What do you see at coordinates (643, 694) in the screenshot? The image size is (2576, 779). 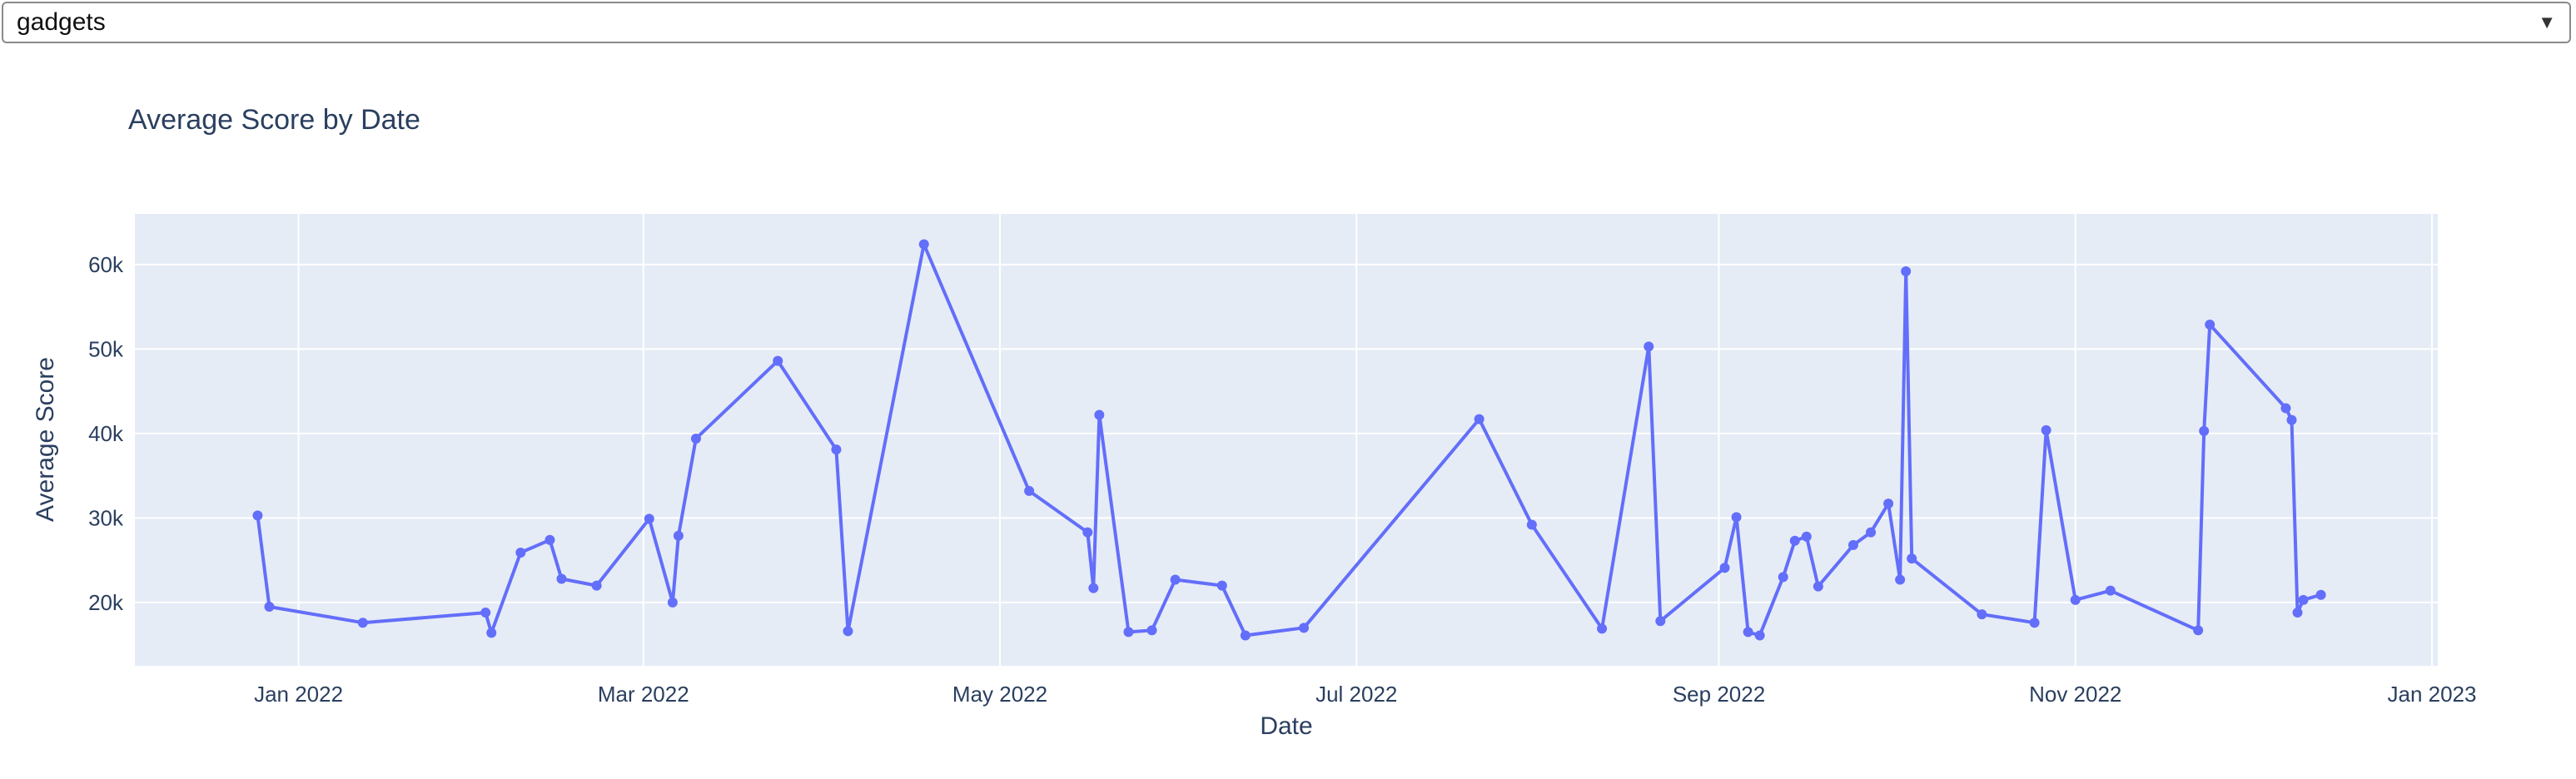 I see `x-tick-label: Mar 2022` at bounding box center [643, 694].